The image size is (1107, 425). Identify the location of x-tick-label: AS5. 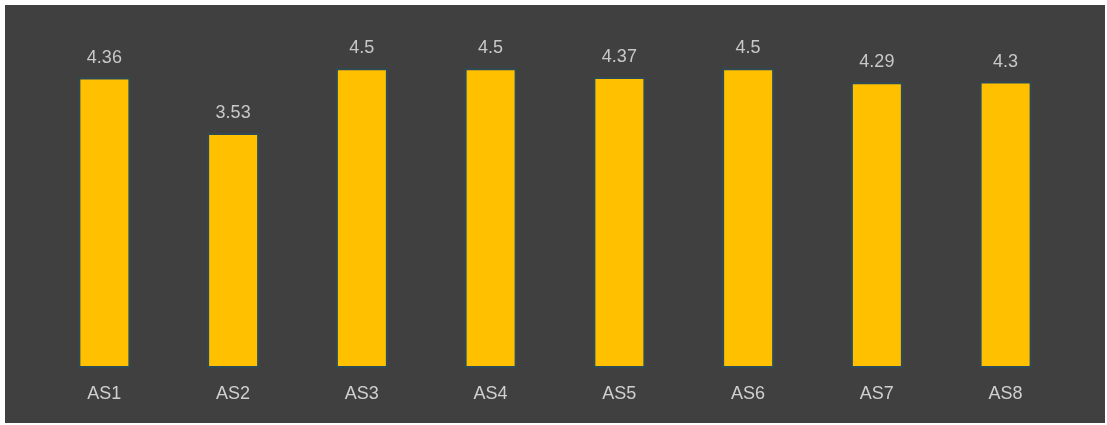
(619, 393).